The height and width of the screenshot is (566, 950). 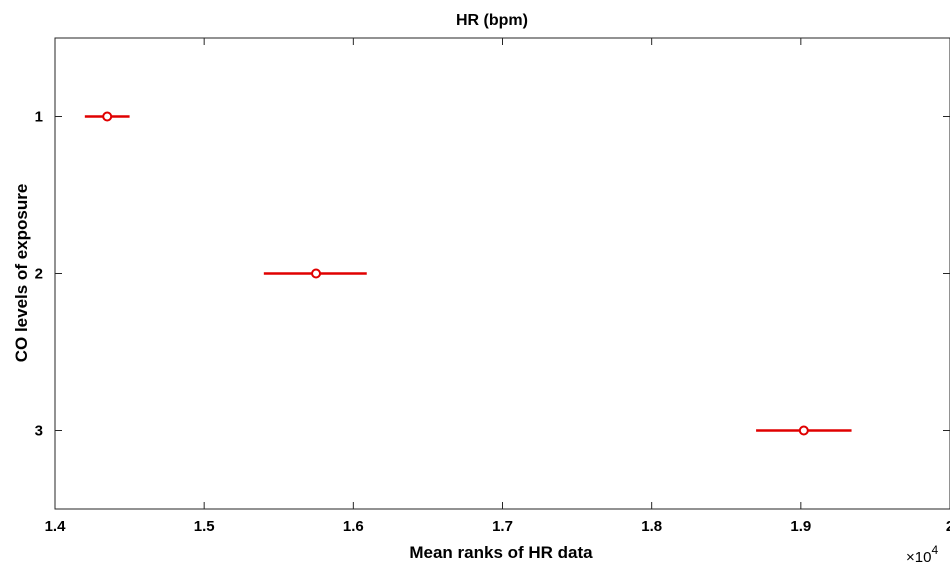 What do you see at coordinates (204, 526) in the screenshot?
I see `x-tick-label: 1.5` at bounding box center [204, 526].